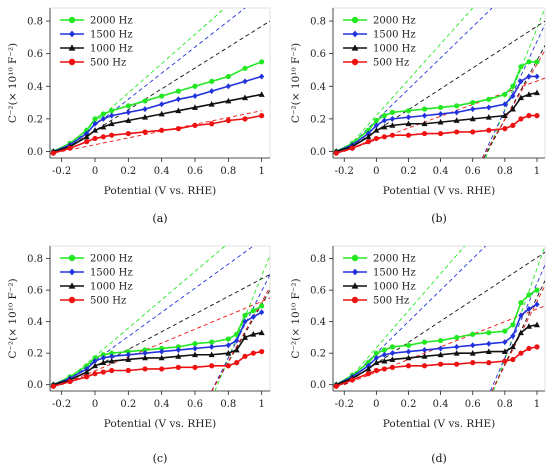  Describe the element at coordinates (391, 63) in the screenshot. I see `legend-label: 500 Hz` at that location.